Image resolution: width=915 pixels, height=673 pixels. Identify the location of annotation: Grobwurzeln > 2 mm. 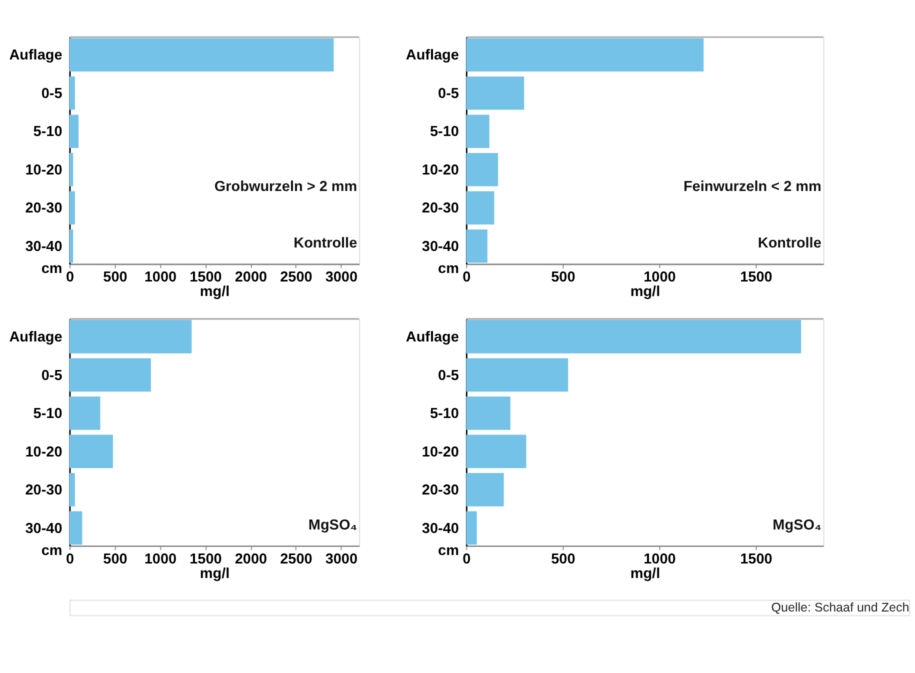
(286, 186).